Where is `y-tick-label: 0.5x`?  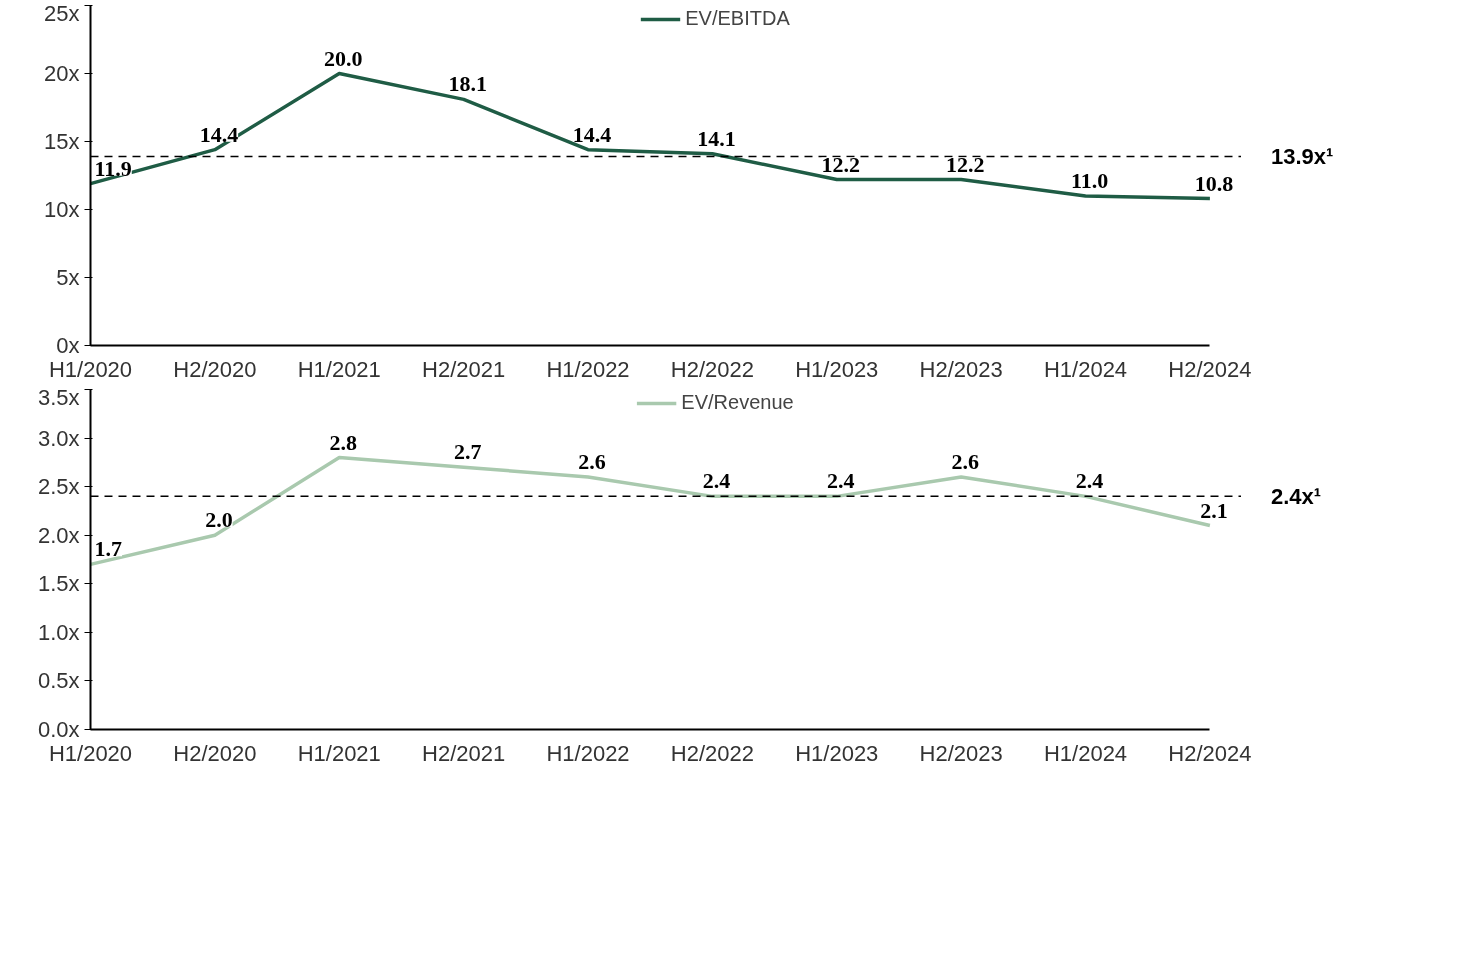 y-tick-label: 0.5x is located at coordinates (58, 681).